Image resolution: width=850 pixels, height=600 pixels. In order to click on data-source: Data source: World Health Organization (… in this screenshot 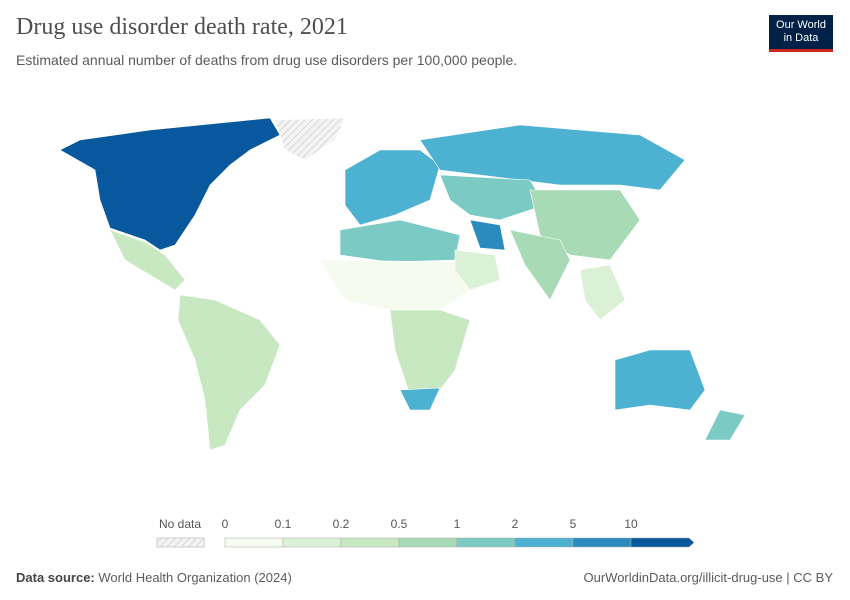, I will do `click(154, 577)`.